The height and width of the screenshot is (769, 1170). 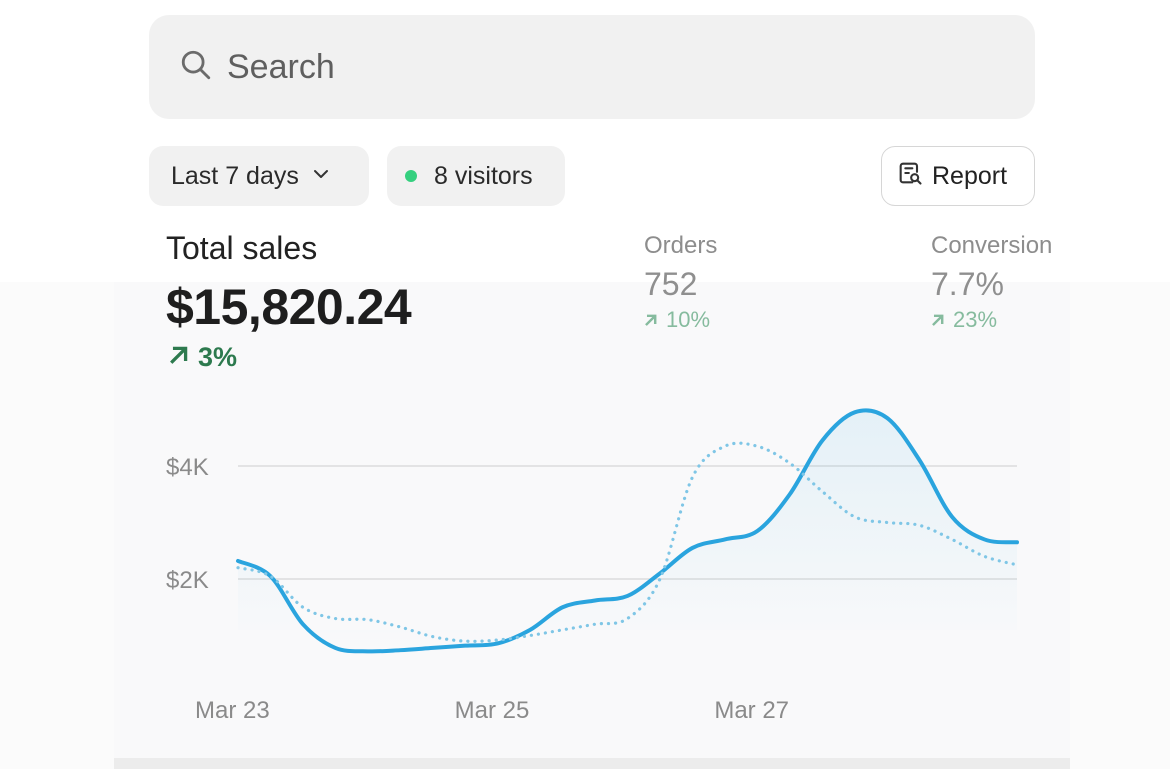 I want to click on orders-label: Orders, so click(x=681, y=245).